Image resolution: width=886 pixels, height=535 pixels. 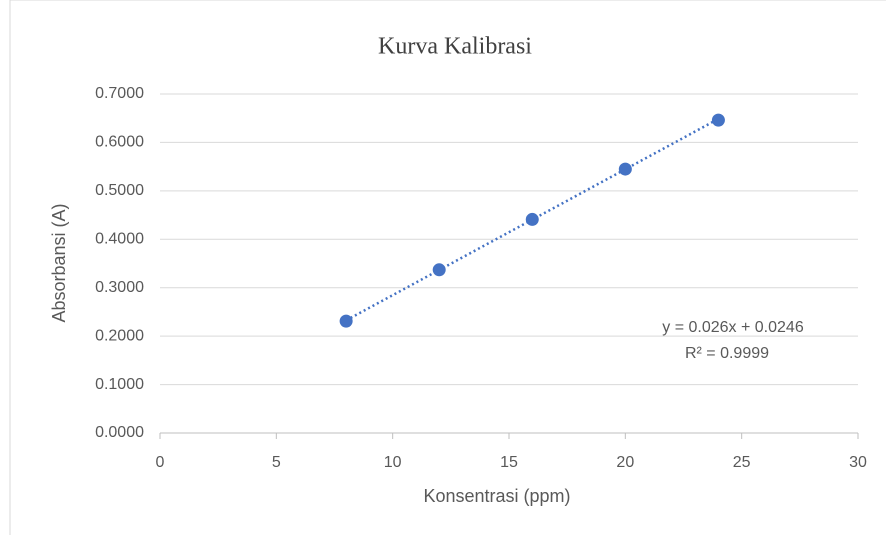 I want to click on x-tick-label: 25, so click(x=742, y=462).